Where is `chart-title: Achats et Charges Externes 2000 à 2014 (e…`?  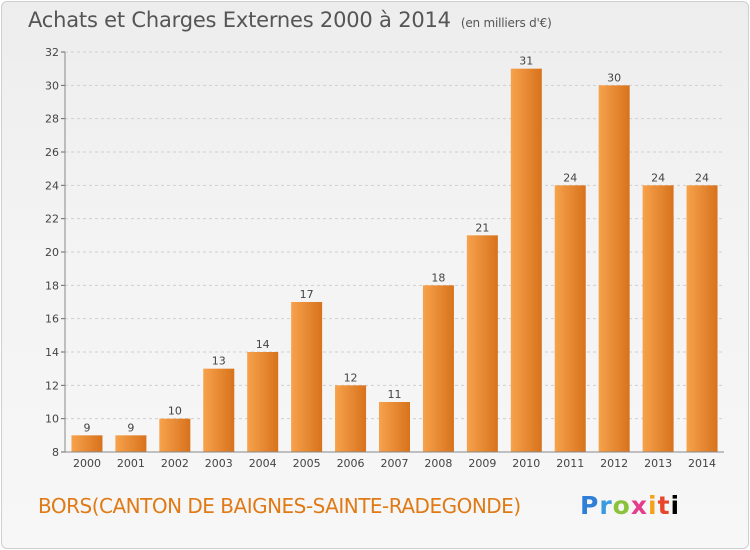 chart-title: Achats et Charges Externes 2000 à 2014 (e… is located at coordinates (290, 20).